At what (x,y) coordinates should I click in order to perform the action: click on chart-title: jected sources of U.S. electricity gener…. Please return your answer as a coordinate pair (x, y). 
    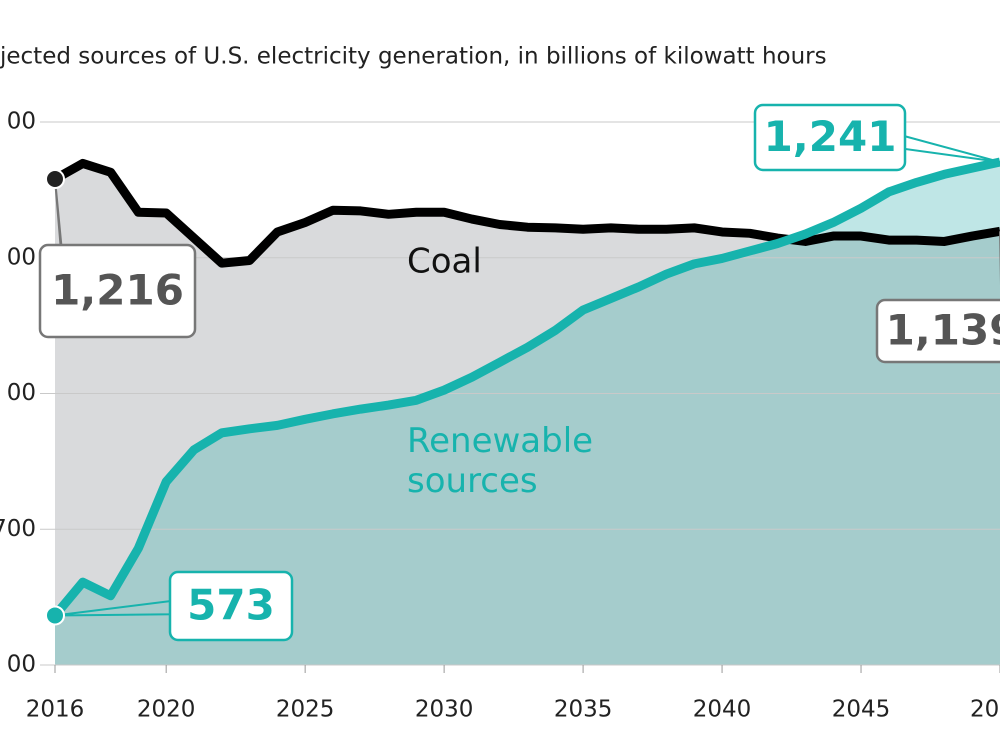
    Looking at the image, I should click on (413, 57).